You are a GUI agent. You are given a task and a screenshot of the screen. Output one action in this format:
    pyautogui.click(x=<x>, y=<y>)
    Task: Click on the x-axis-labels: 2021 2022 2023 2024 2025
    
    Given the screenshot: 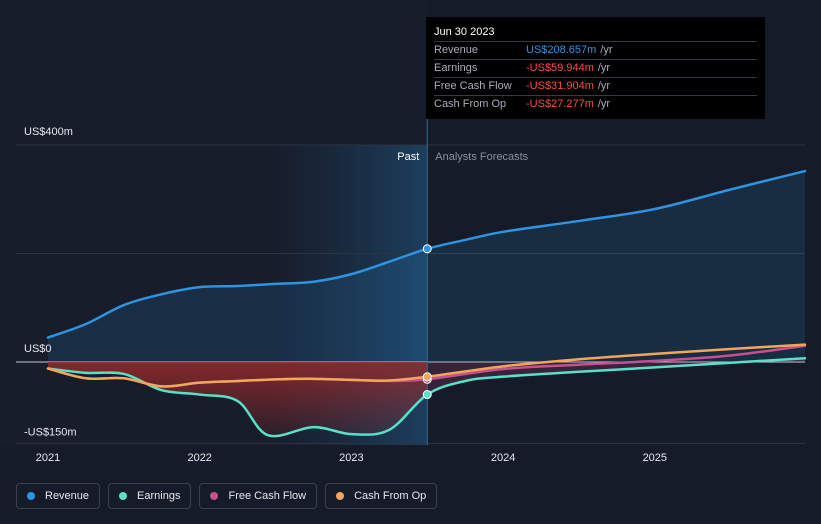 What is the action you would take?
    pyautogui.click(x=351, y=458)
    